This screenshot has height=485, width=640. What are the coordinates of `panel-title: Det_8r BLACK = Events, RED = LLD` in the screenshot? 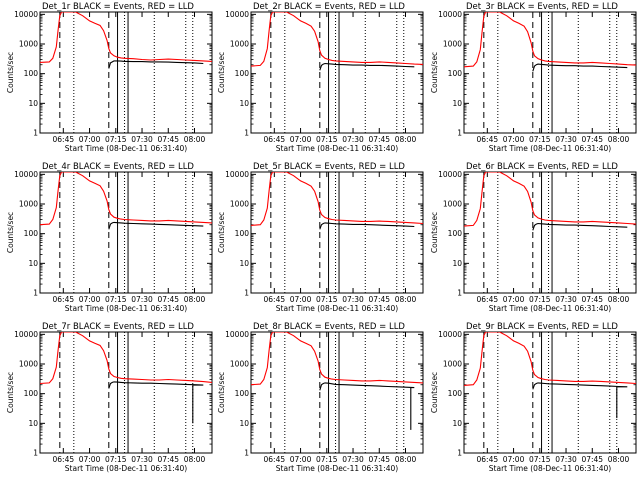 It's located at (329, 327).